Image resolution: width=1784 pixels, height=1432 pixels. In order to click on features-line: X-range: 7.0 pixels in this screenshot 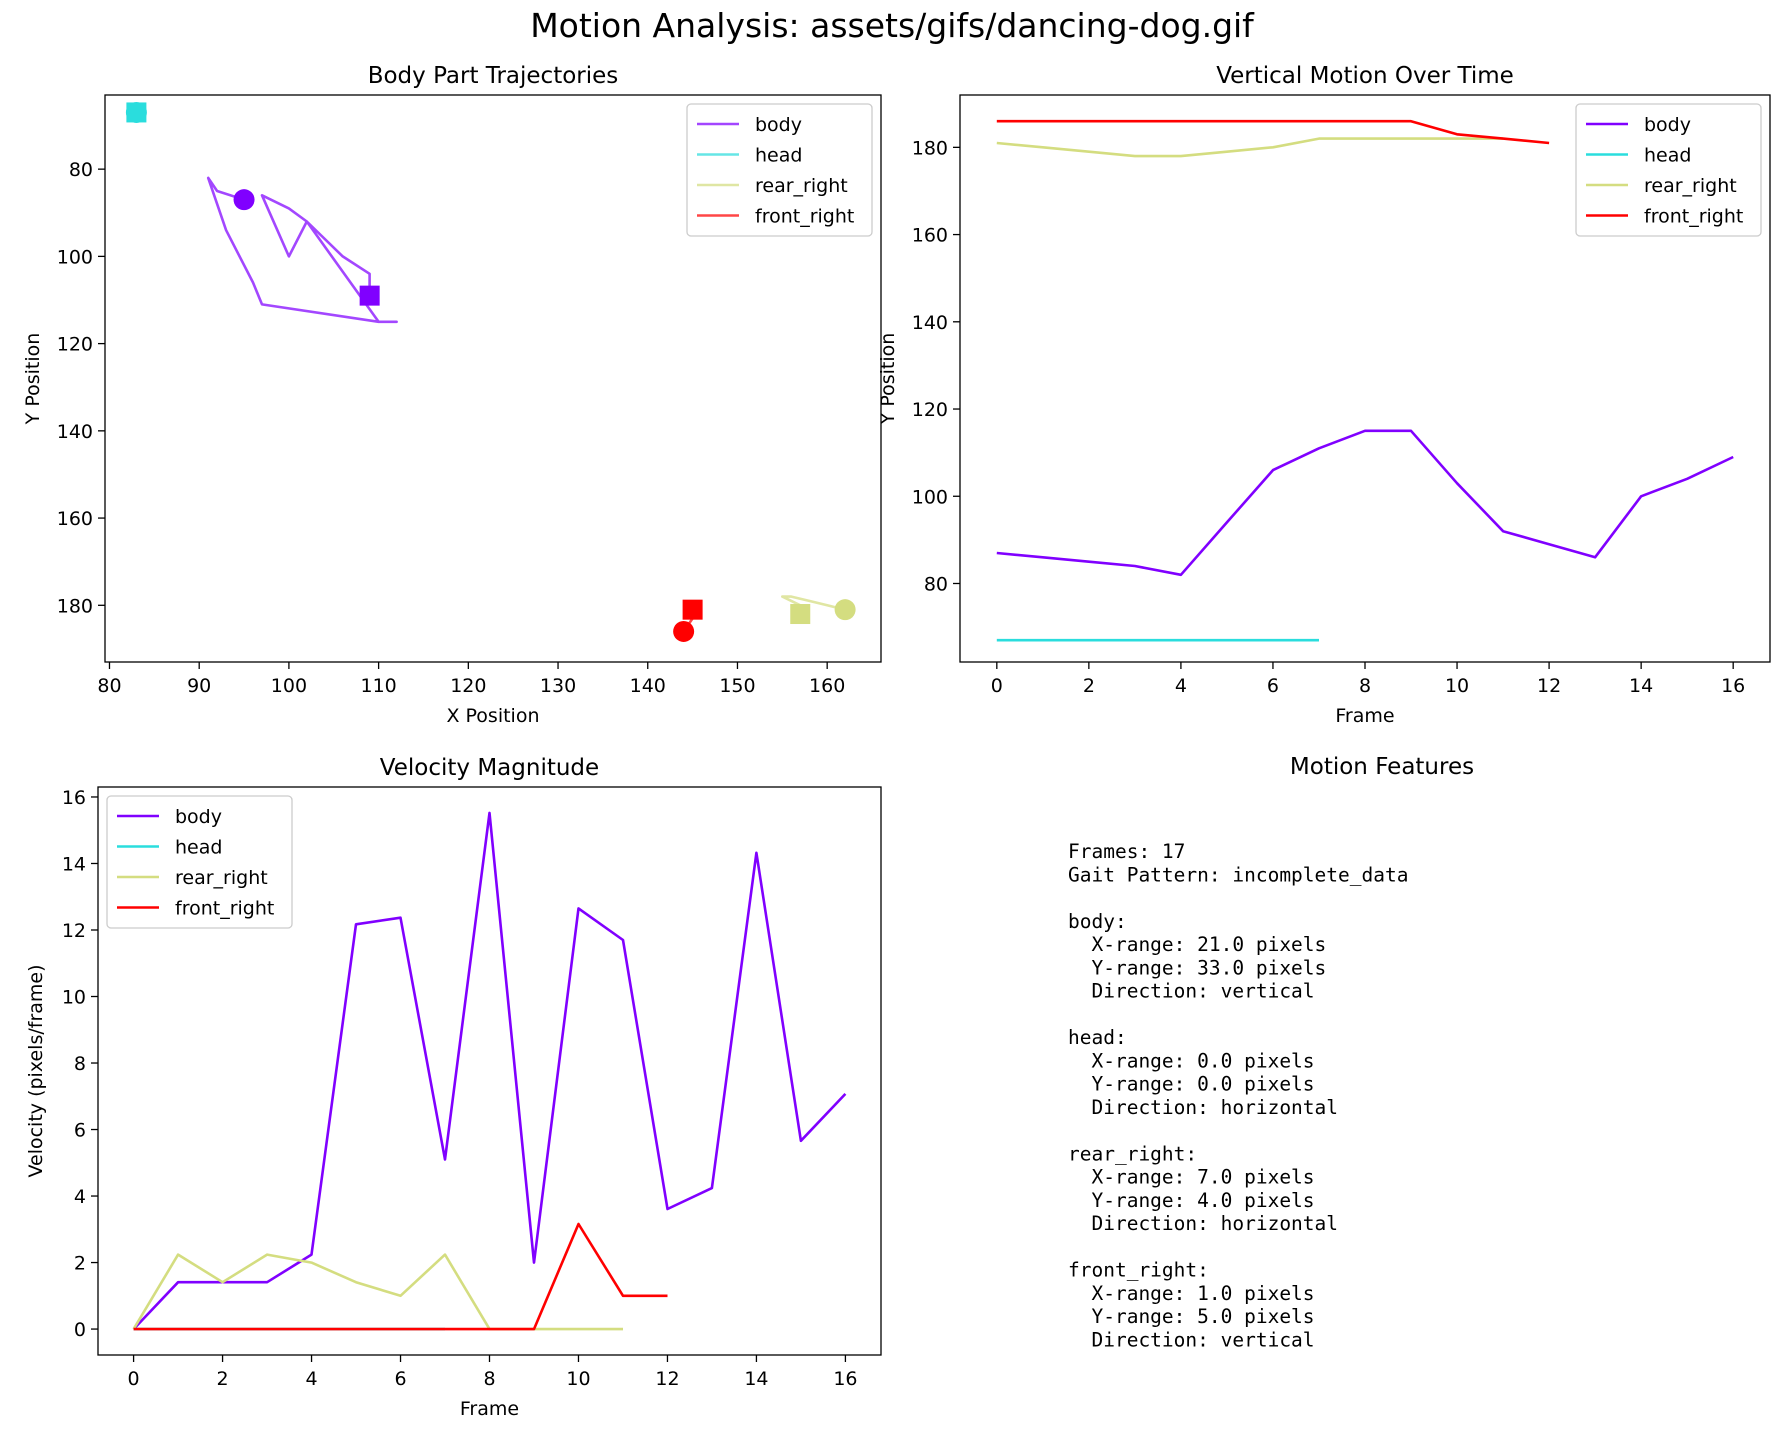, I will do `click(1191, 1177)`.